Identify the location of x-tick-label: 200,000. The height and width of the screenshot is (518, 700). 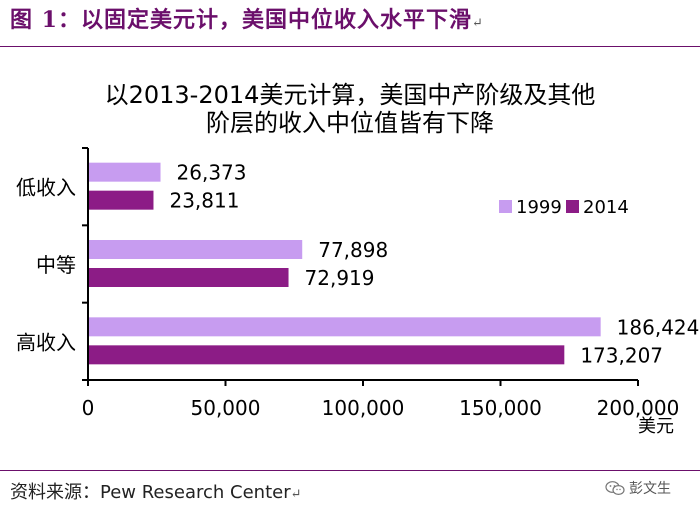
(638, 408).